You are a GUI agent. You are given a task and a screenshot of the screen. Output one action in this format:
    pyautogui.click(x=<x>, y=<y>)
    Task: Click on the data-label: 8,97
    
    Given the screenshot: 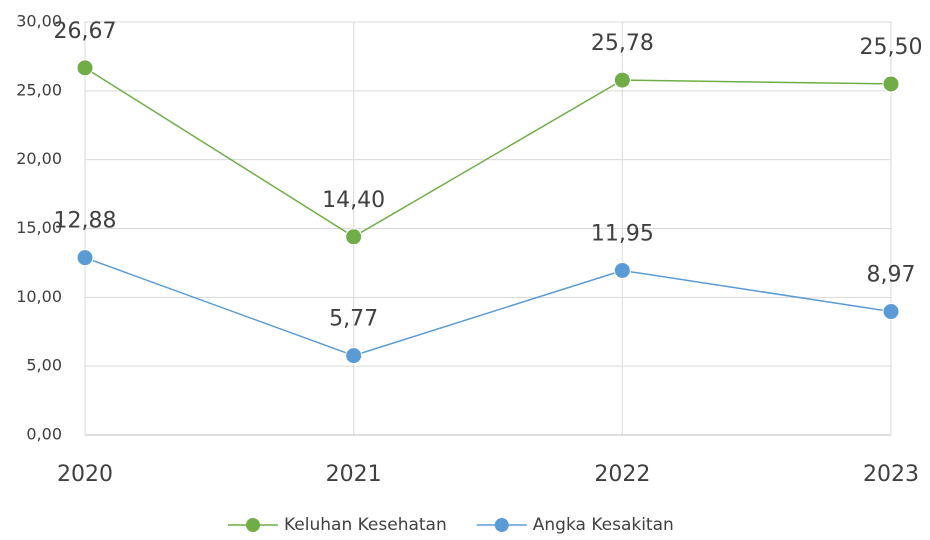 What is the action you would take?
    pyautogui.click(x=891, y=275)
    